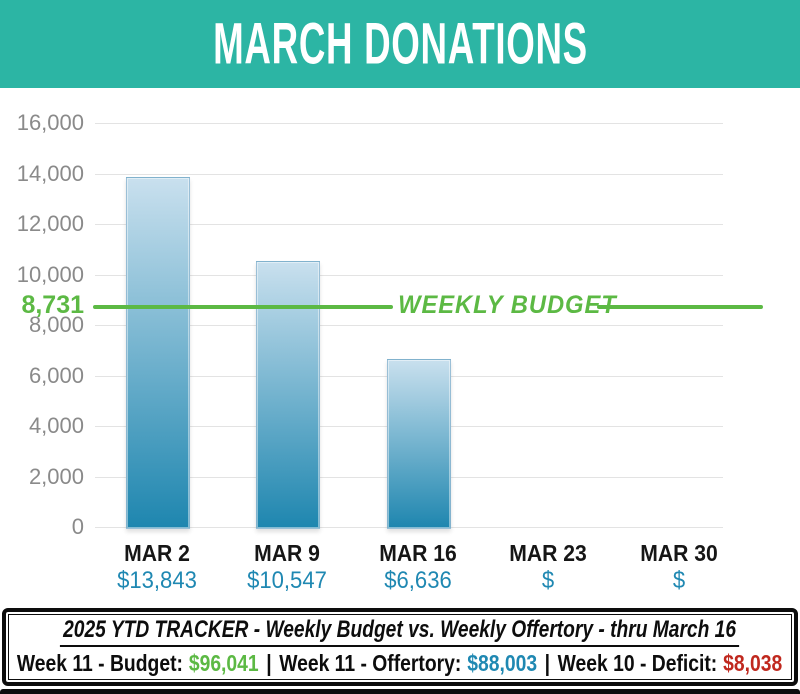 The image size is (800, 694). What do you see at coordinates (243, 306) in the screenshot?
I see `budget-line-left-segment` at bounding box center [243, 306].